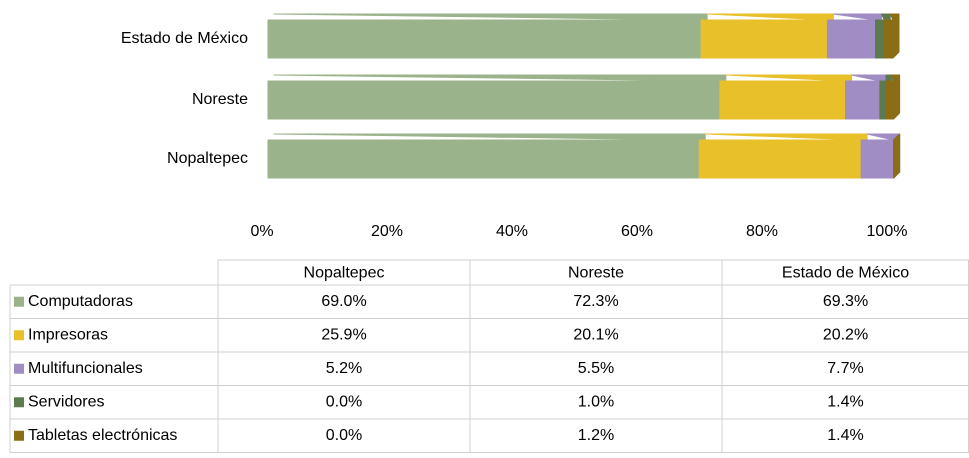  Describe the element at coordinates (596, 368) in the screenshot. I see `table-cell: 5.5%` at that location.